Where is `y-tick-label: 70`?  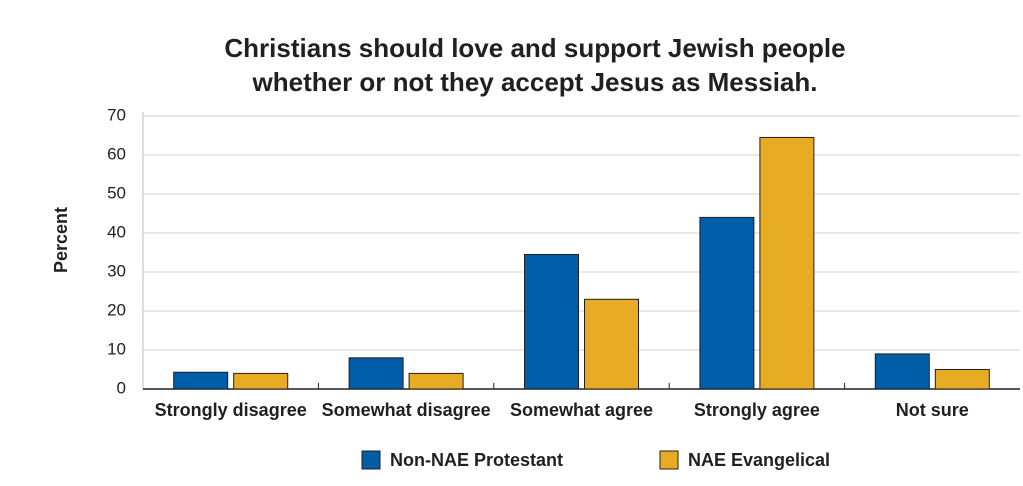 y-tick-label: 70 is located at coordinates (116, 114).